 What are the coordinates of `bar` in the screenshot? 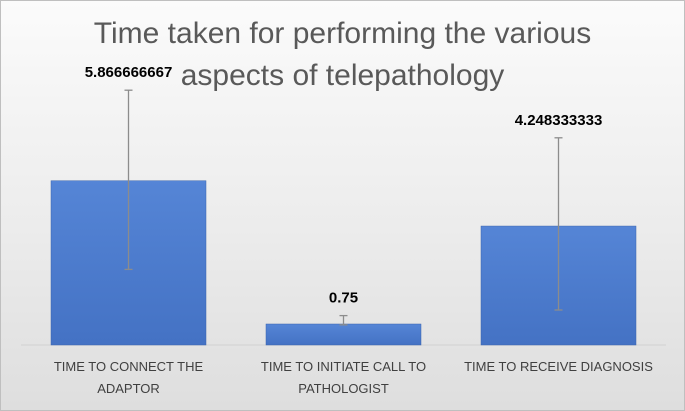 It's located at (343, 334).